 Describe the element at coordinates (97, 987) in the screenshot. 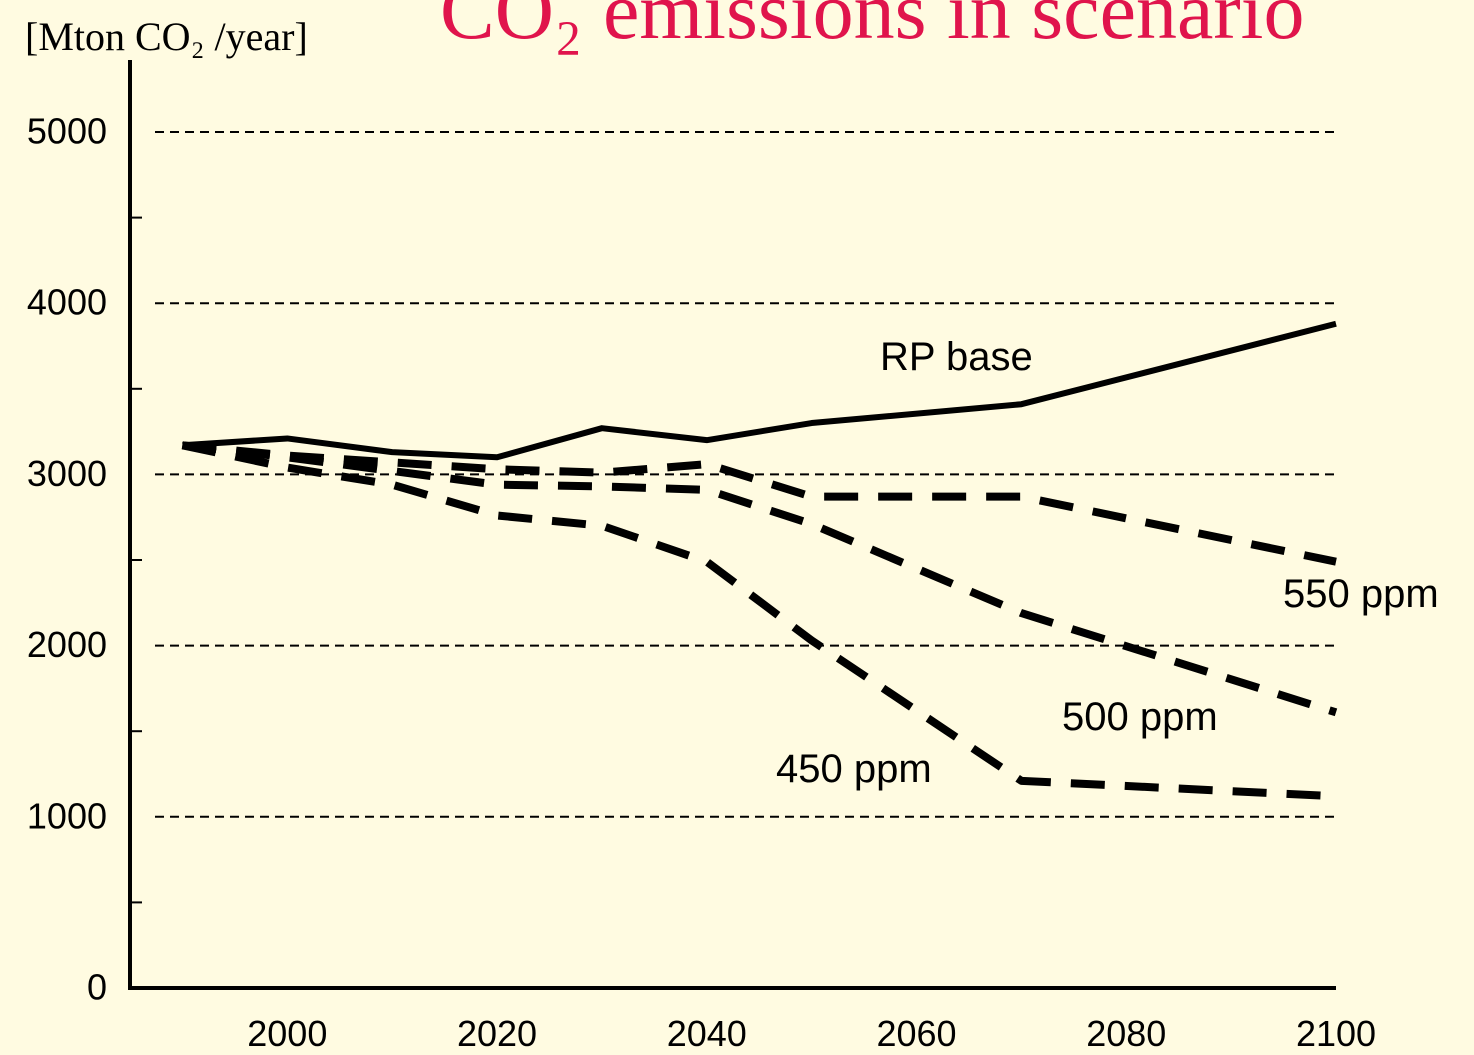

I see `y-tick-label: 0` at that location.